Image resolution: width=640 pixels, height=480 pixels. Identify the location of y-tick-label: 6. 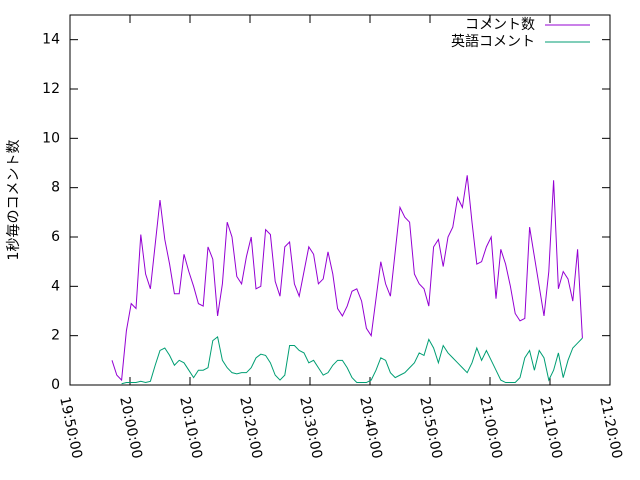
(55, 237).